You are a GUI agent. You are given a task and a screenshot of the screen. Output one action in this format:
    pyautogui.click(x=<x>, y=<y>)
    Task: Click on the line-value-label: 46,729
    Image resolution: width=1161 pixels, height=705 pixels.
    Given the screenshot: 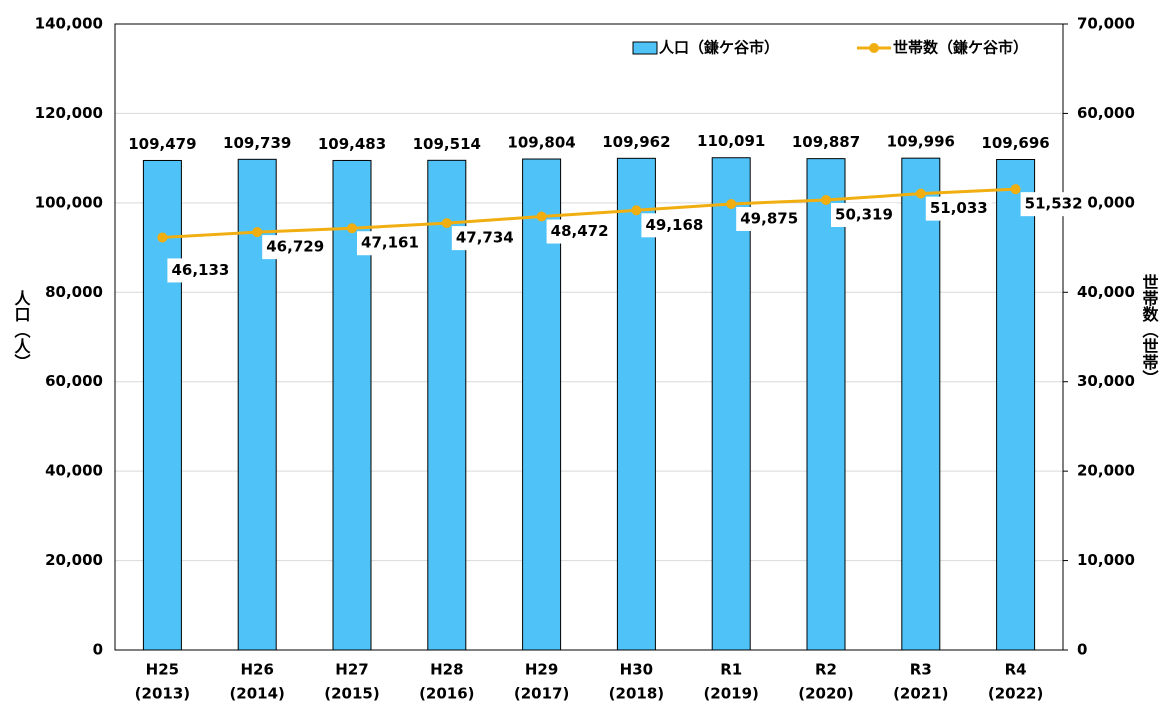 What is the action you would take?
    pyautogui.click(x=295, y=247)
    